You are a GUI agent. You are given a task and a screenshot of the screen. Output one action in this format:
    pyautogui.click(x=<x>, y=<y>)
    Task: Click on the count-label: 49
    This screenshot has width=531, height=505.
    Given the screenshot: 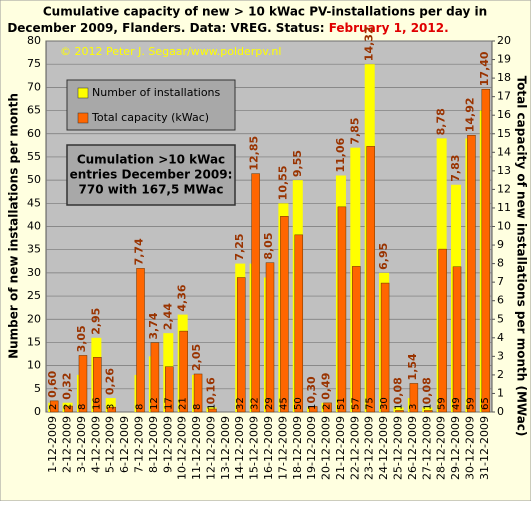 What is the action you would take?
    pyautogui.click(x=456, y=403)
    